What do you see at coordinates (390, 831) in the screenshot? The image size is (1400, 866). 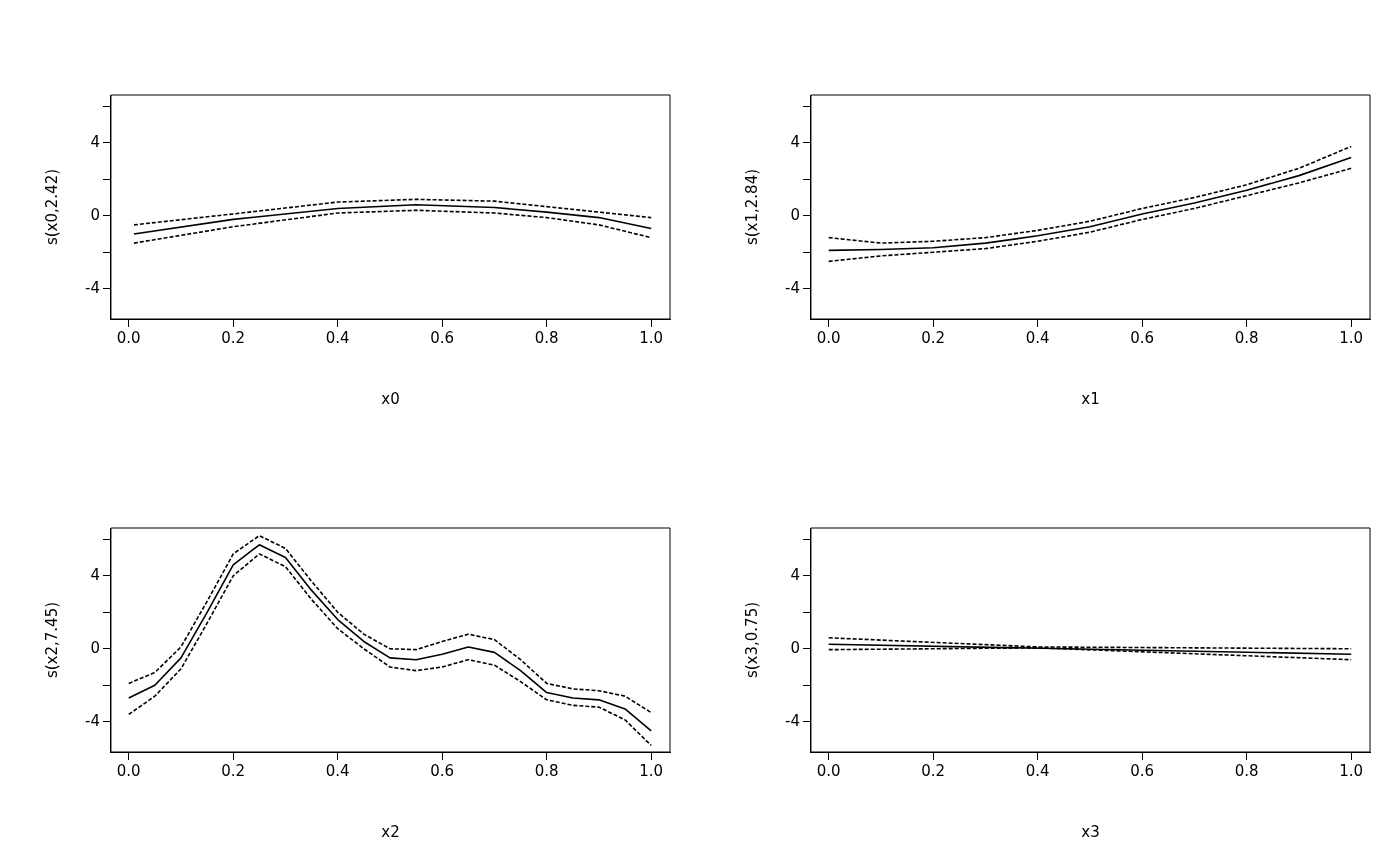 I see `x-axis-title: x2` at bounding box center [390, 831].